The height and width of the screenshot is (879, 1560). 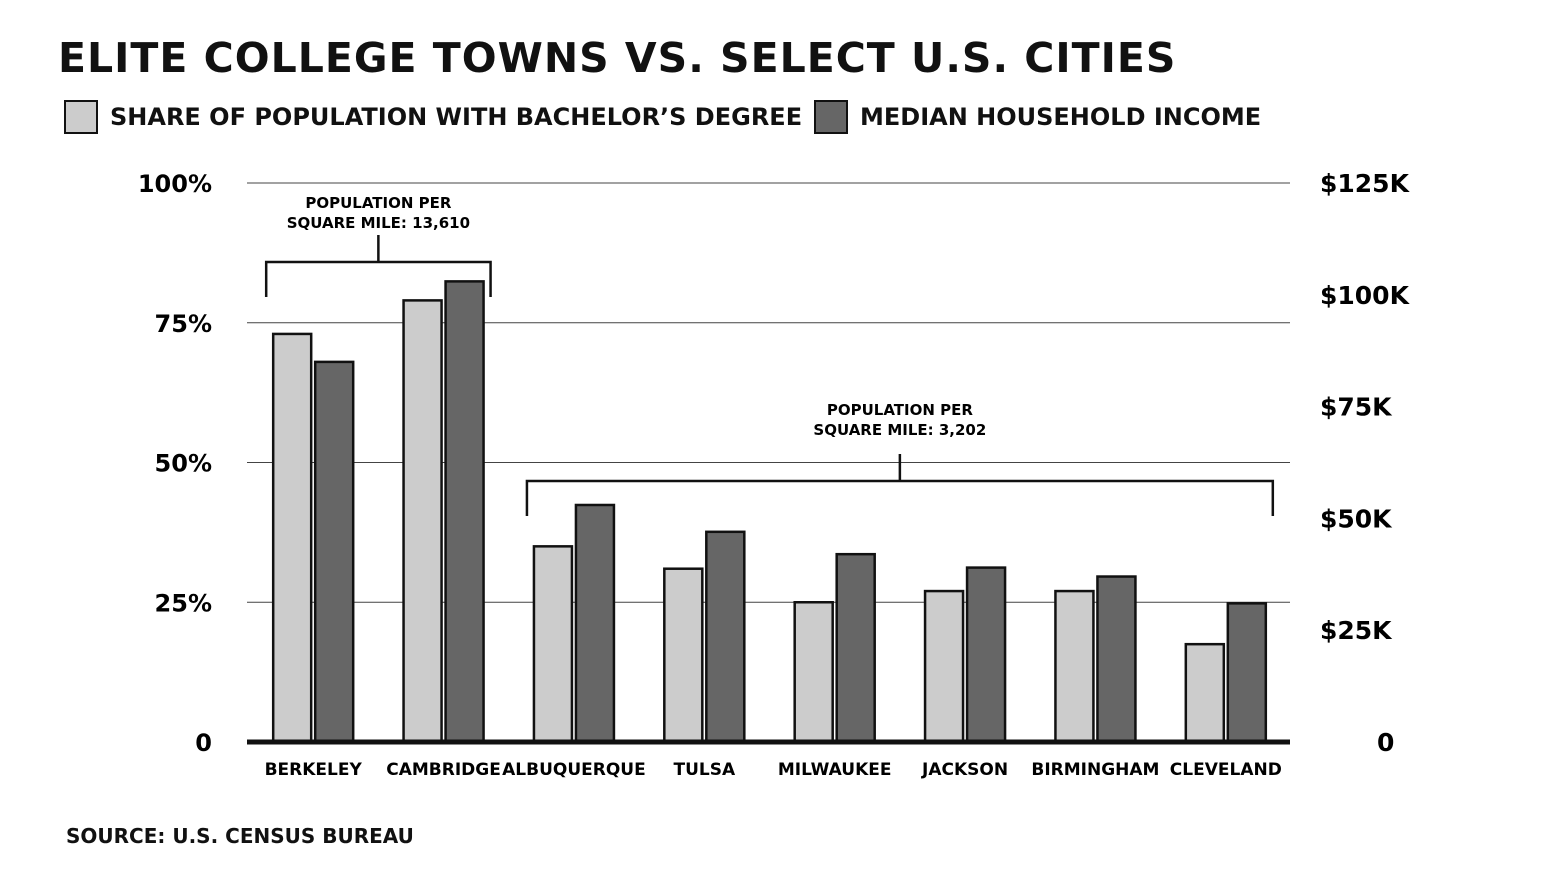 I want to click on category-label: JACKSON, so click(x=964, y=770).